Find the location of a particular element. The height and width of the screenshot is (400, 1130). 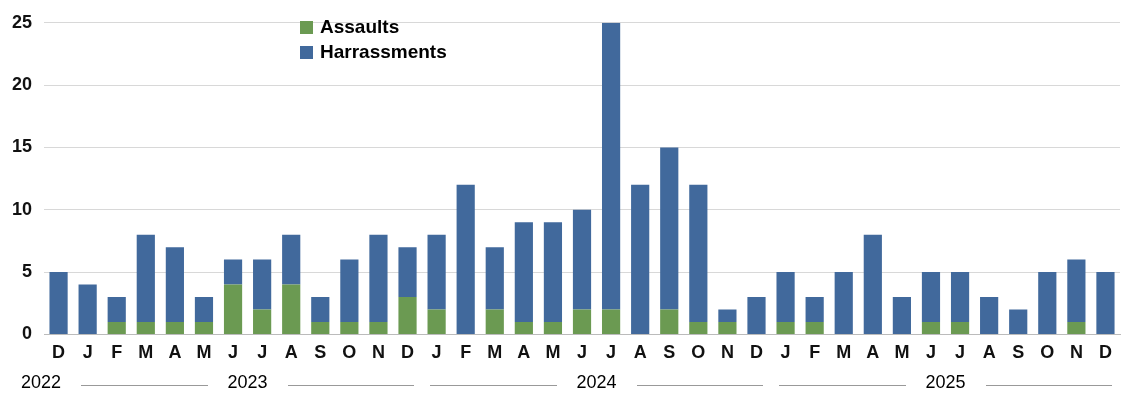

y-tick-label: 25 is located at coordinates (22, 21).